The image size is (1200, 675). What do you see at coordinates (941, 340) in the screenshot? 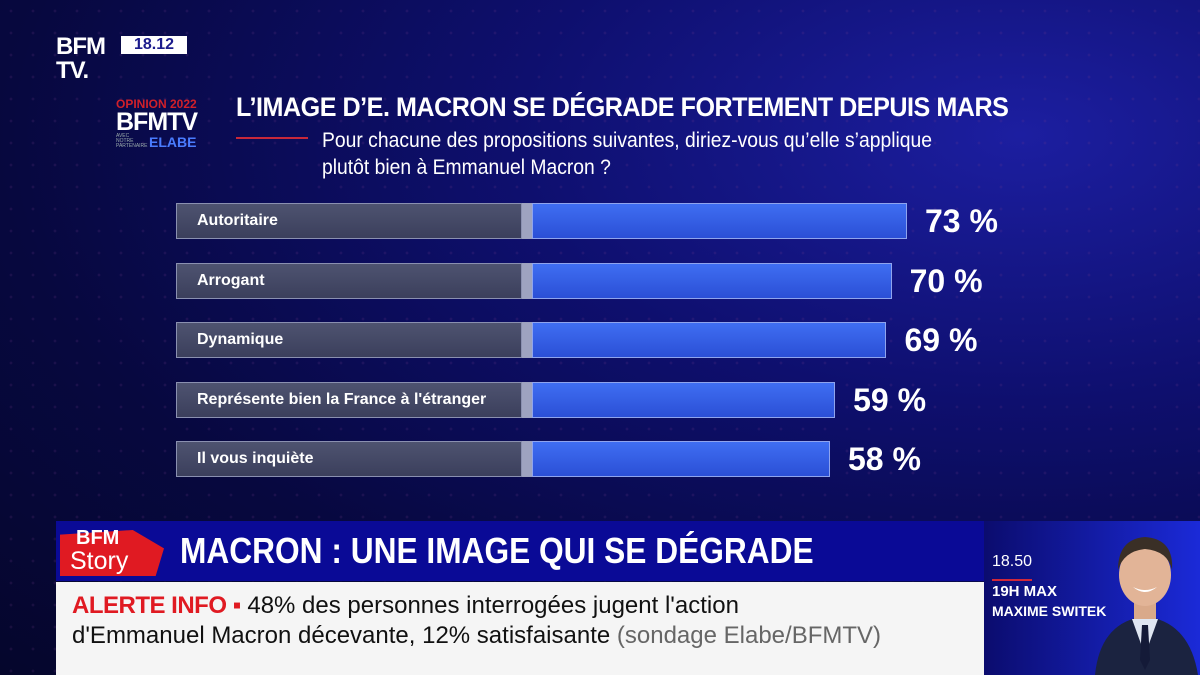
I see `bar-value-label: 69 %` at bounding box center [941, 340].